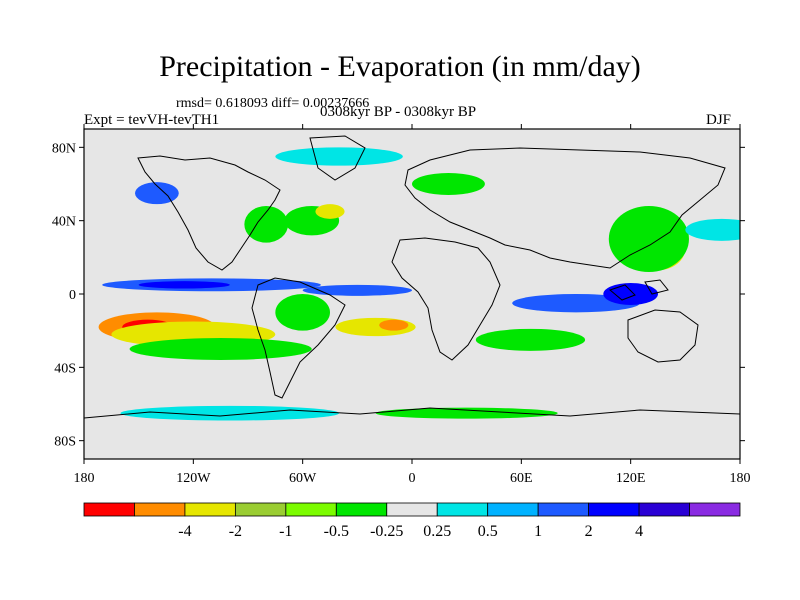 The width and height of the screenshot is (800, 600). What do you see at coordinates (538, 531) in the screenshot?
I see `colorbar-label: 1` at bounding box center [538, 531].